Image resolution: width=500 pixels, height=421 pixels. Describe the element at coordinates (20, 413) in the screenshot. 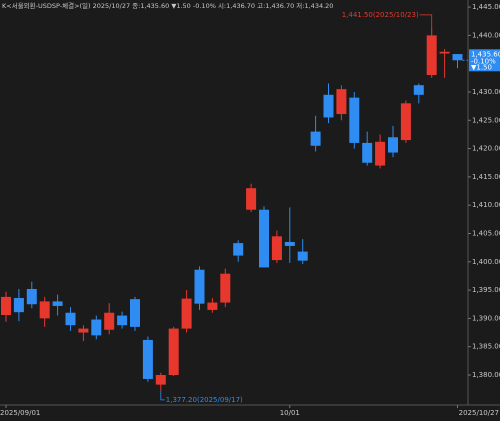

I see `x-tick-label: 2025/09/01` at that location.